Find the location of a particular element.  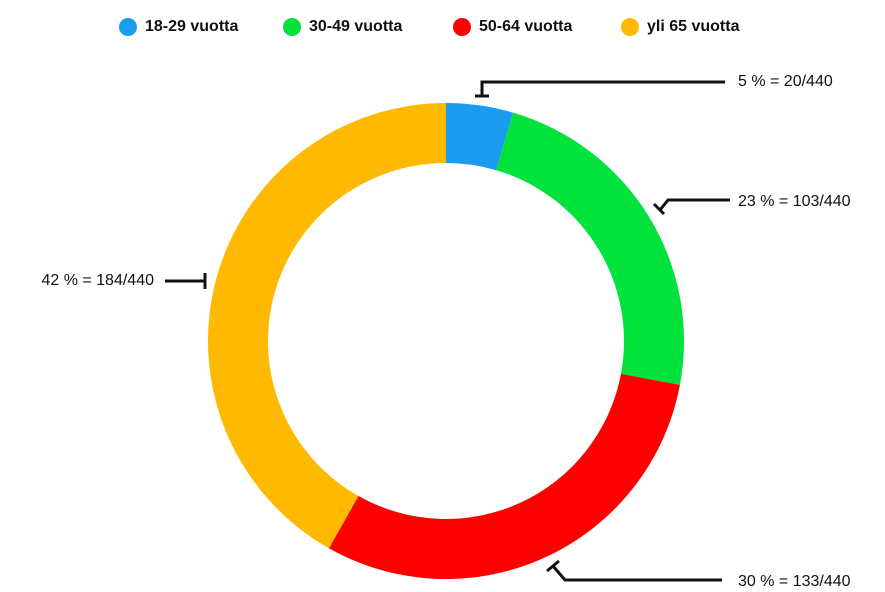

data-label: 30 % = 133/440 is located at coordinates (794, 581).